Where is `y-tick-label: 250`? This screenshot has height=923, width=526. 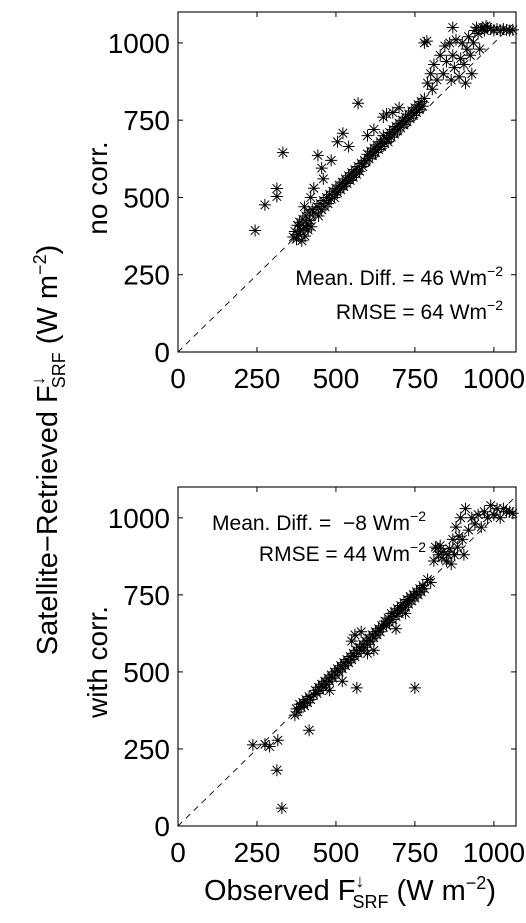
y-tick-label: 250 is located at coordinates (146, 749).